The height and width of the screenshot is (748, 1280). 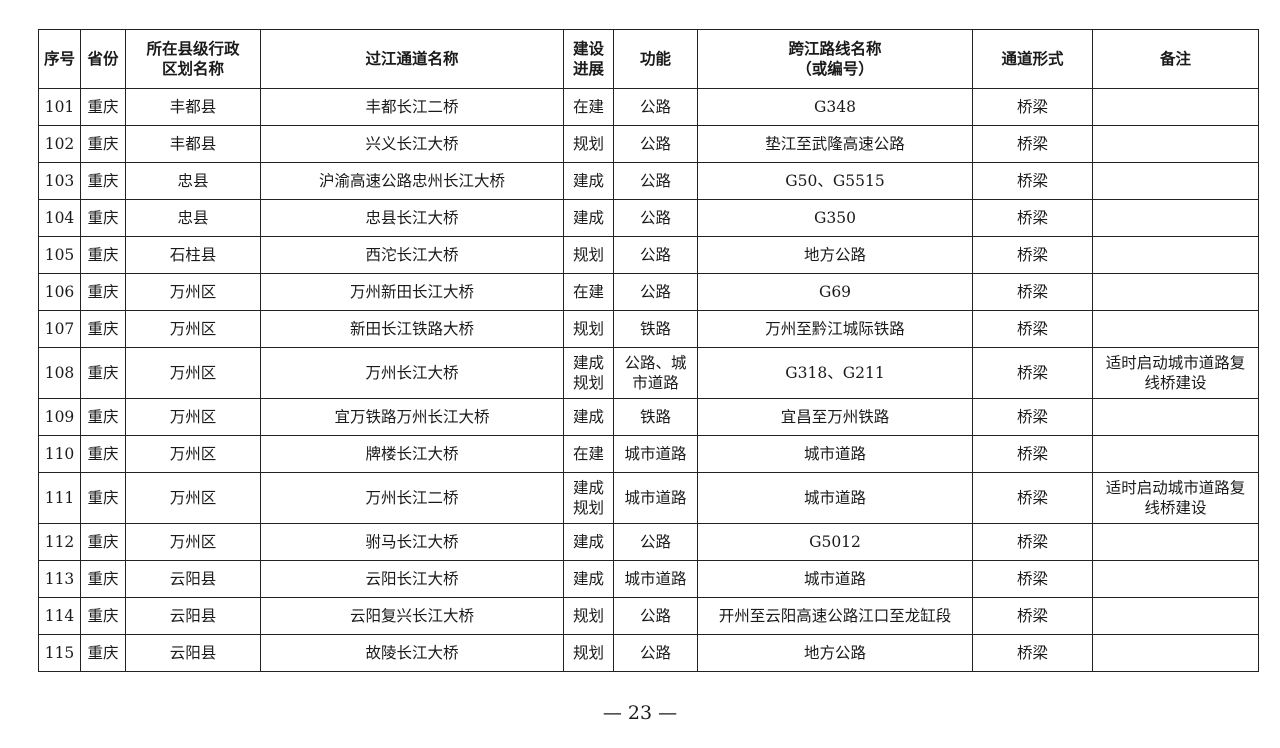 What do you see at coordinates (59, 373) in the screenshot?
I see `cell-index: 108` at bounding box center [59, 373].